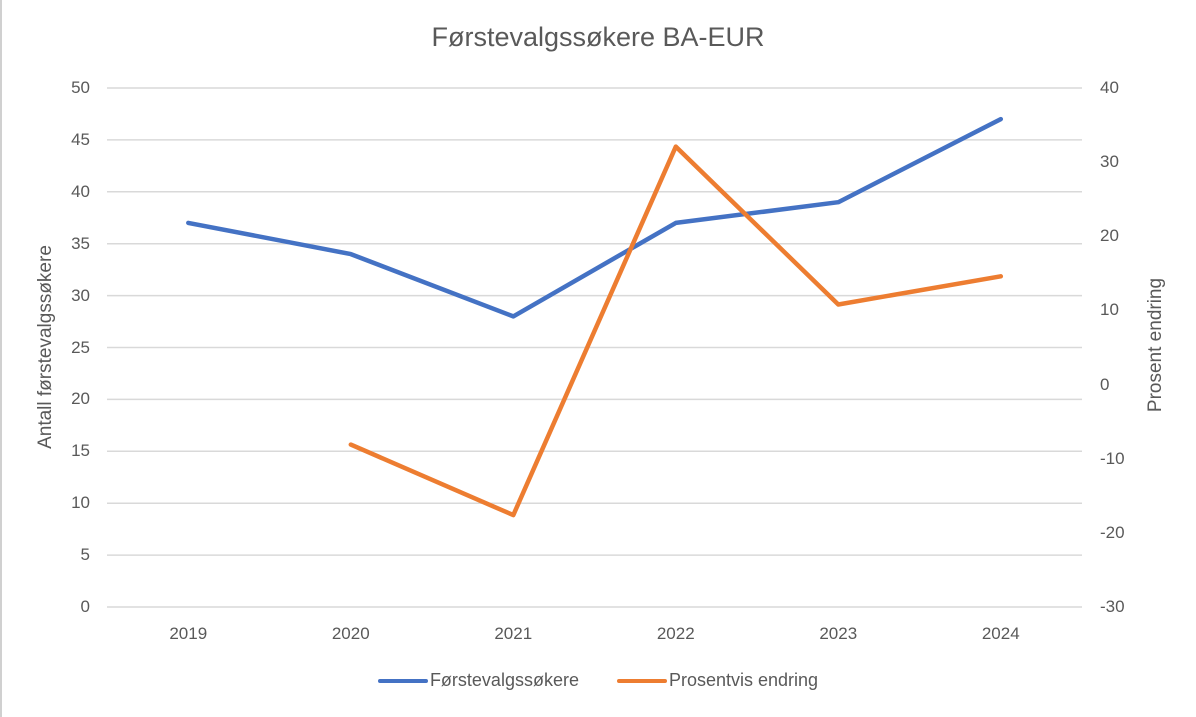  Describe the element at coordinates (743, 680) in the screenshot. I see `legend-label: Prosentvis endring` at that location.